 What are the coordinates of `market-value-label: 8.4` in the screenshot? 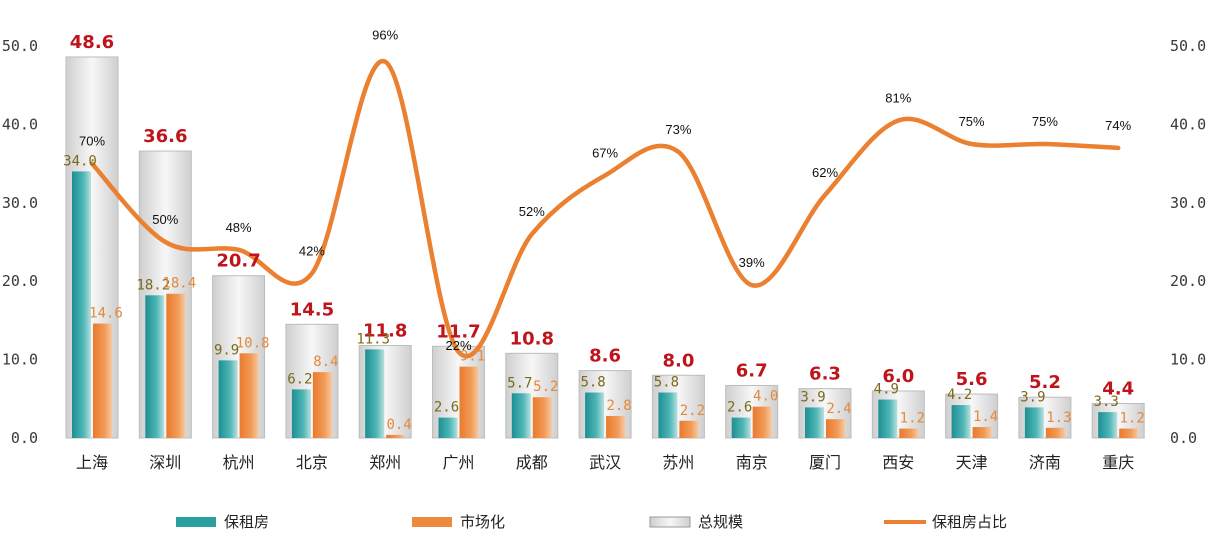 It's located at (325, 362).